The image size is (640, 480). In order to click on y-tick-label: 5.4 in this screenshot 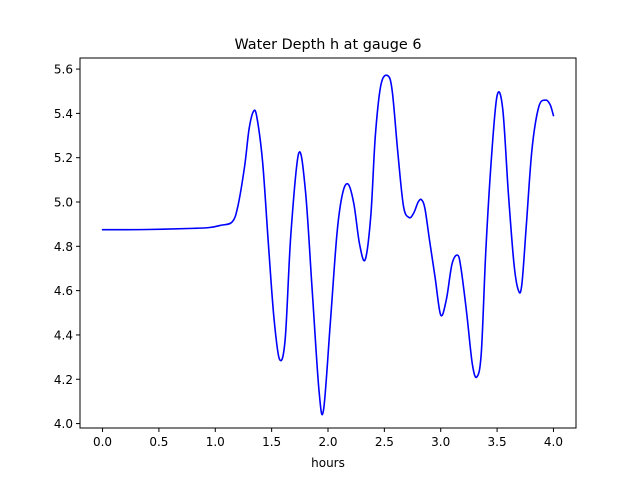, I will do `click(63, 114)`.